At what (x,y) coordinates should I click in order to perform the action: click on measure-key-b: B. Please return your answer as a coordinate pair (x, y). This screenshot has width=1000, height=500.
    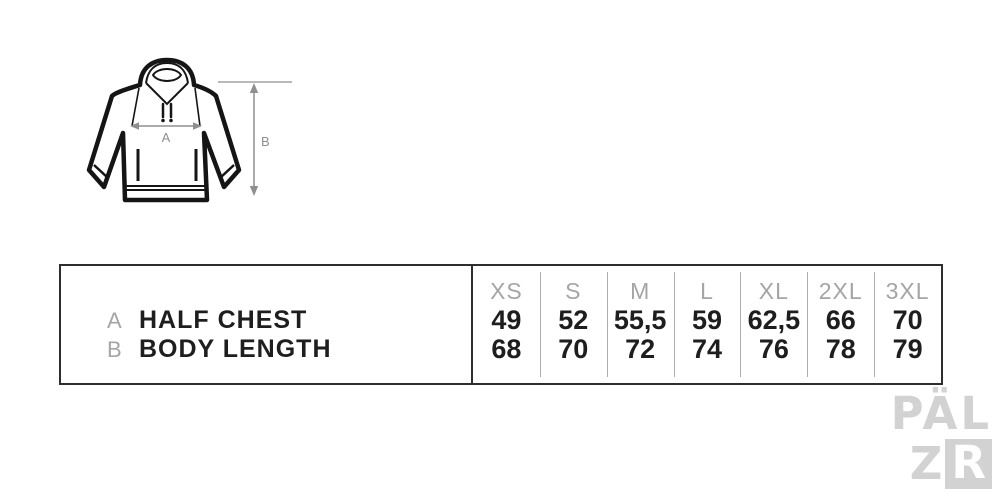
    Looking at the image, I should click on (115, 349).